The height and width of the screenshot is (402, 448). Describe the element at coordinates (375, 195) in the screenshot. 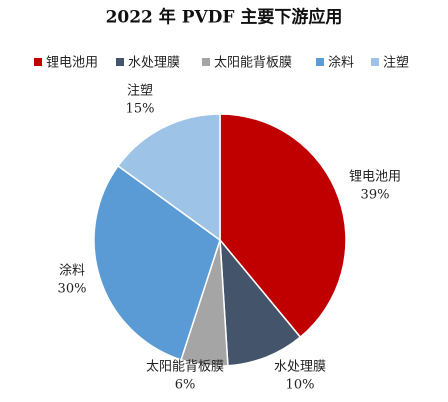

I see `slice-value: 39%` at that location.